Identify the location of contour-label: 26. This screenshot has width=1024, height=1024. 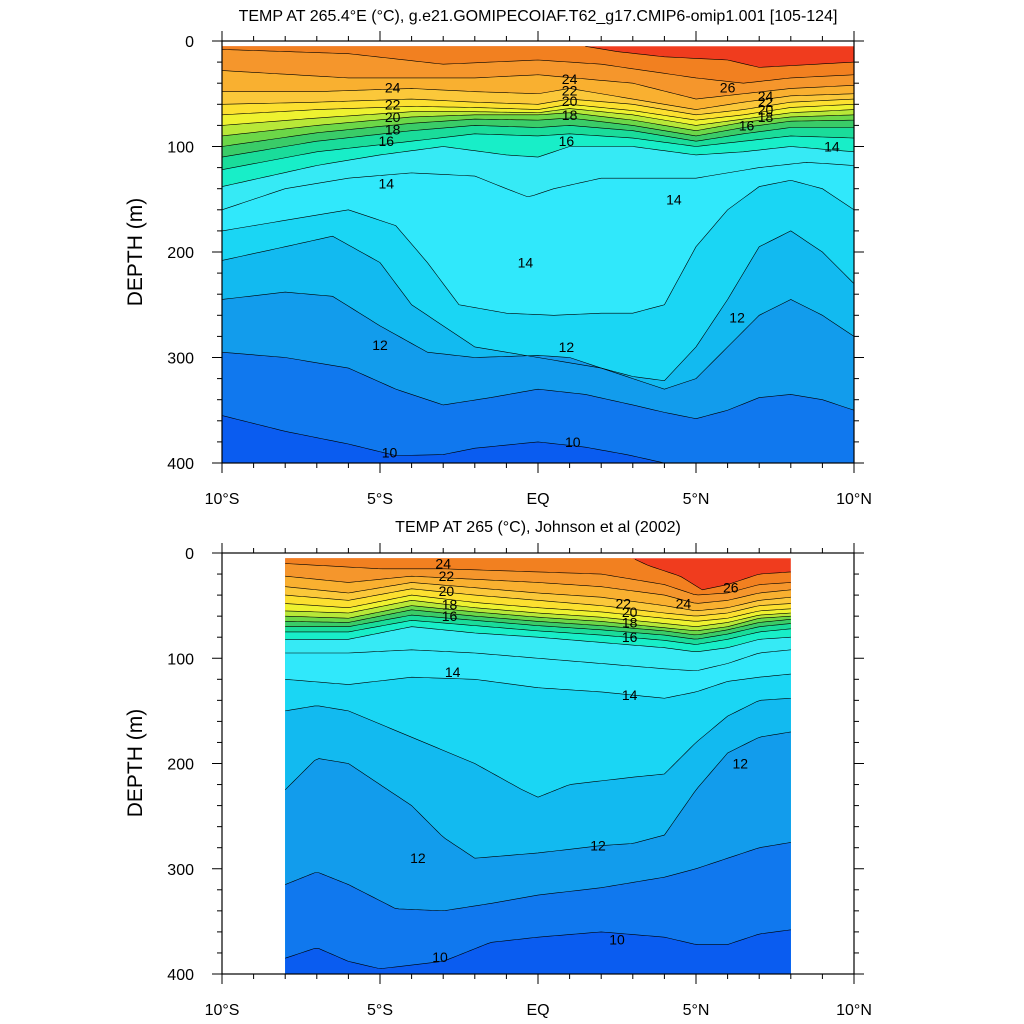
(728, 87).